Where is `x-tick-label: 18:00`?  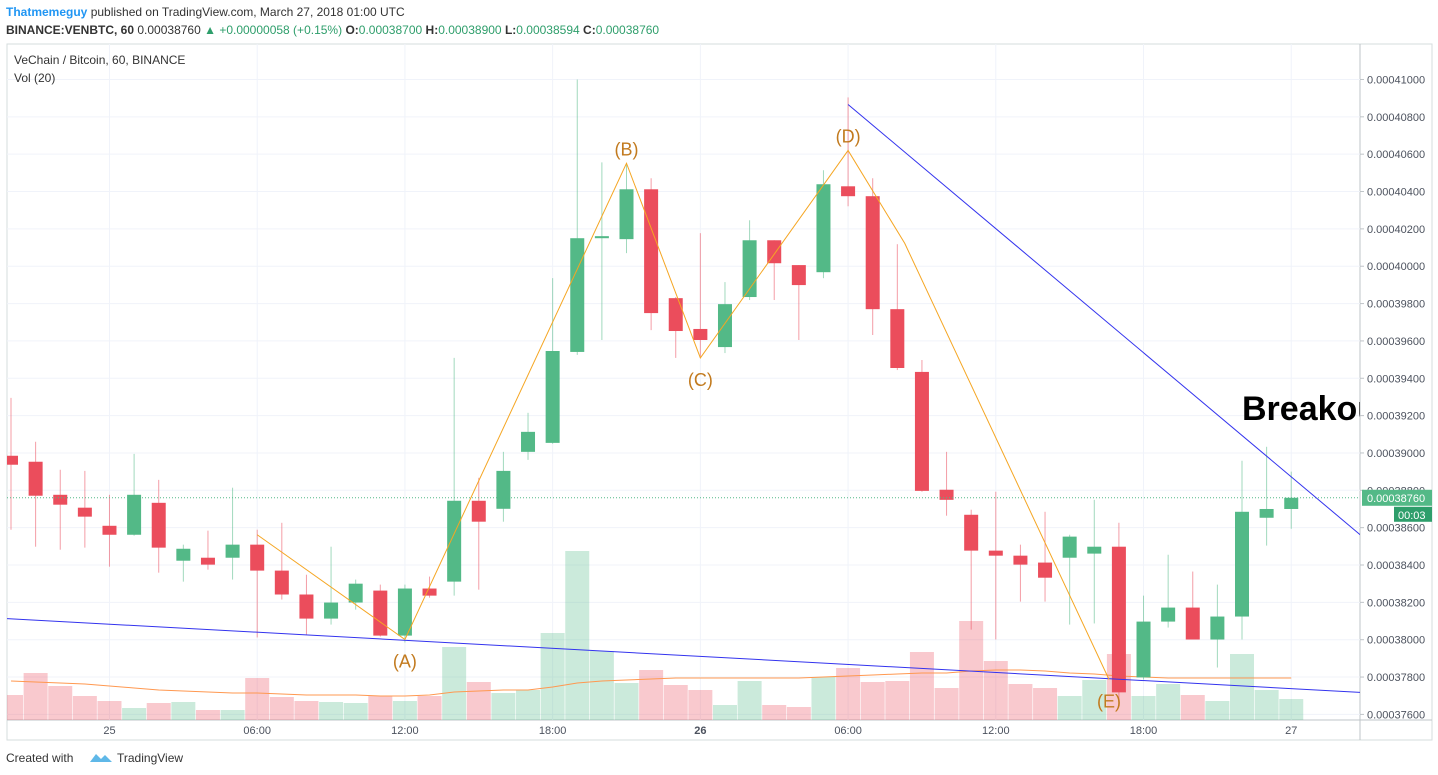 x-tick-label: 18:00 is located at coordinates (553, 731).